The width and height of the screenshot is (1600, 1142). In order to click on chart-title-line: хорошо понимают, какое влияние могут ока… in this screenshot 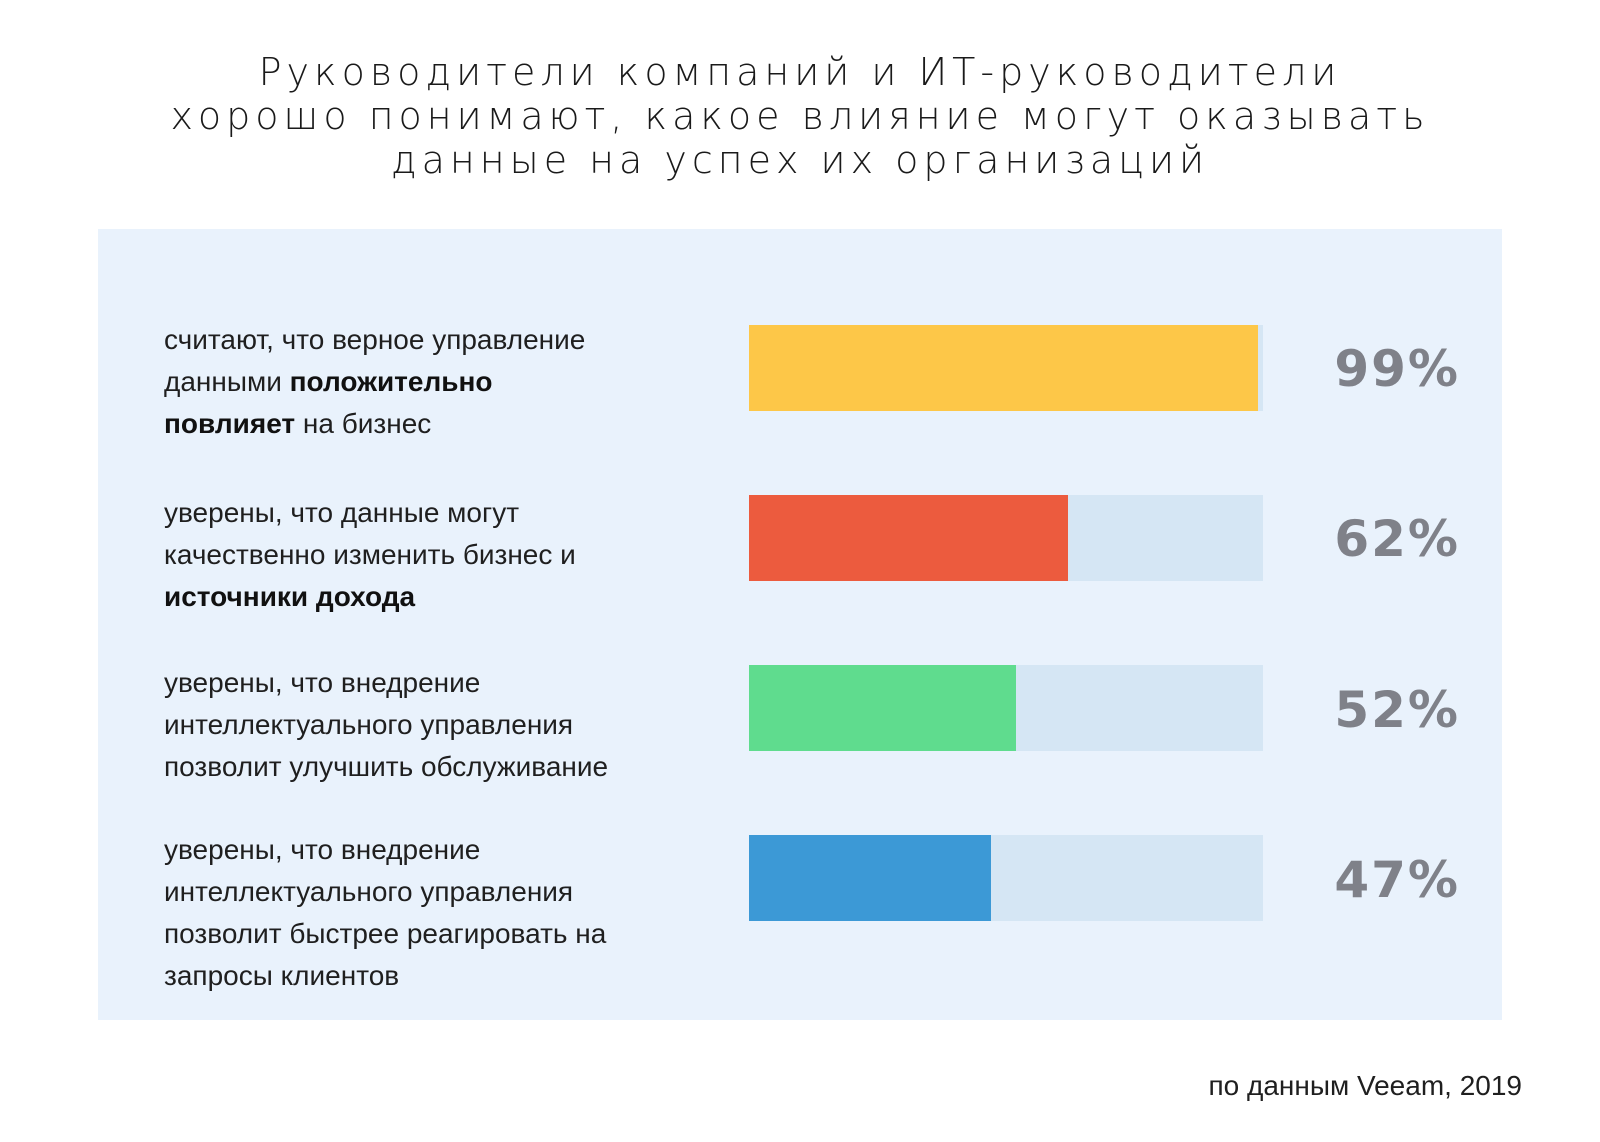, I will do `click(800, 116)`.